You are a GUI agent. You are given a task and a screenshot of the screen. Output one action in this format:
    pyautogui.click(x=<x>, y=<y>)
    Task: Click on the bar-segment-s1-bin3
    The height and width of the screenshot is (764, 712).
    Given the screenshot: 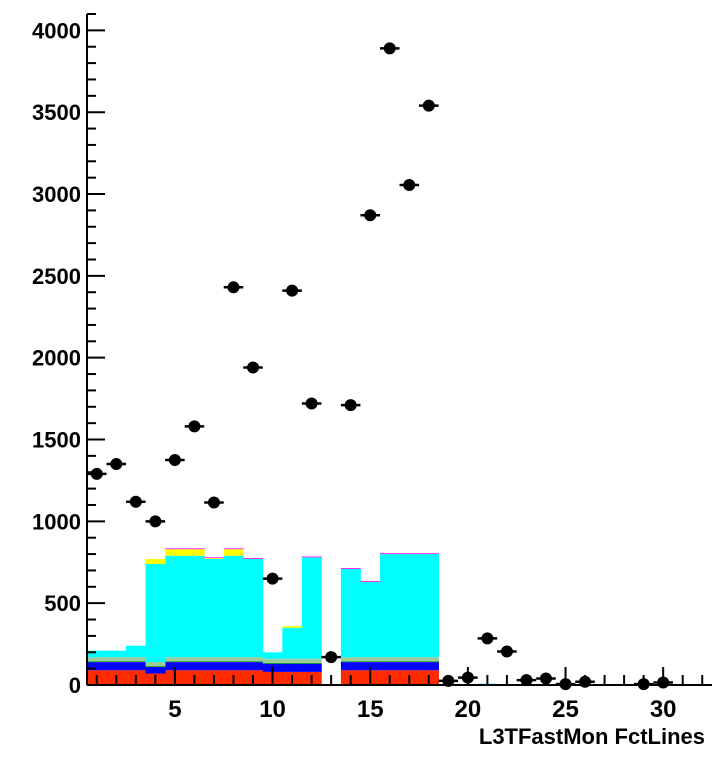 What is the action you would take?
    pyautogui.click(x=136, y=666)
    